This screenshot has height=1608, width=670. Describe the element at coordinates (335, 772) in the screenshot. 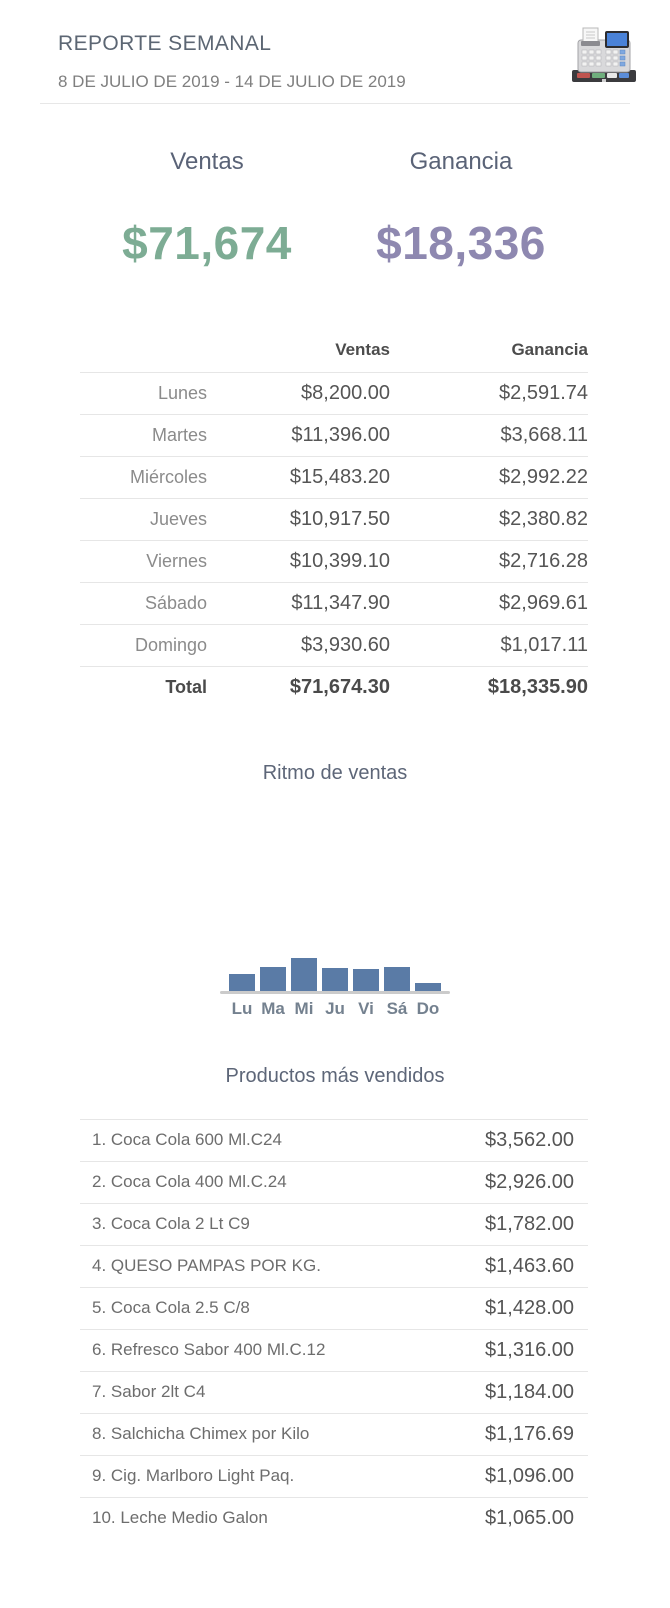

I see `chart-title: Ritmo de ventas` at that location.